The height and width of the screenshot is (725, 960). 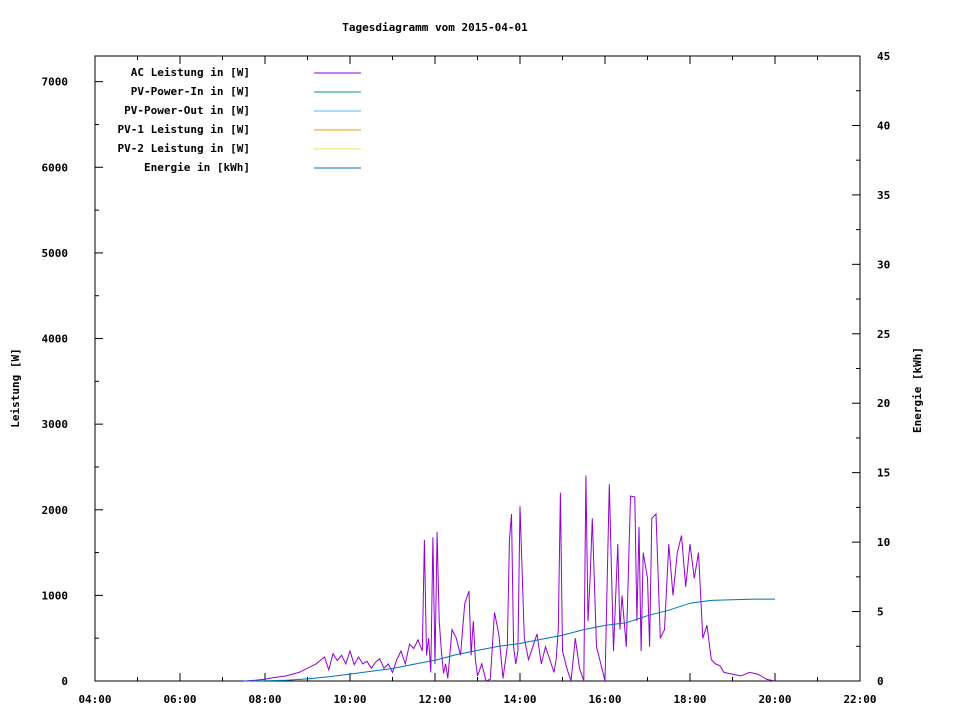 What do you see at coordinates (179, 699) in the screenshot?
I see `x-tick-label: 06:00` at bounding box center [179, 699].